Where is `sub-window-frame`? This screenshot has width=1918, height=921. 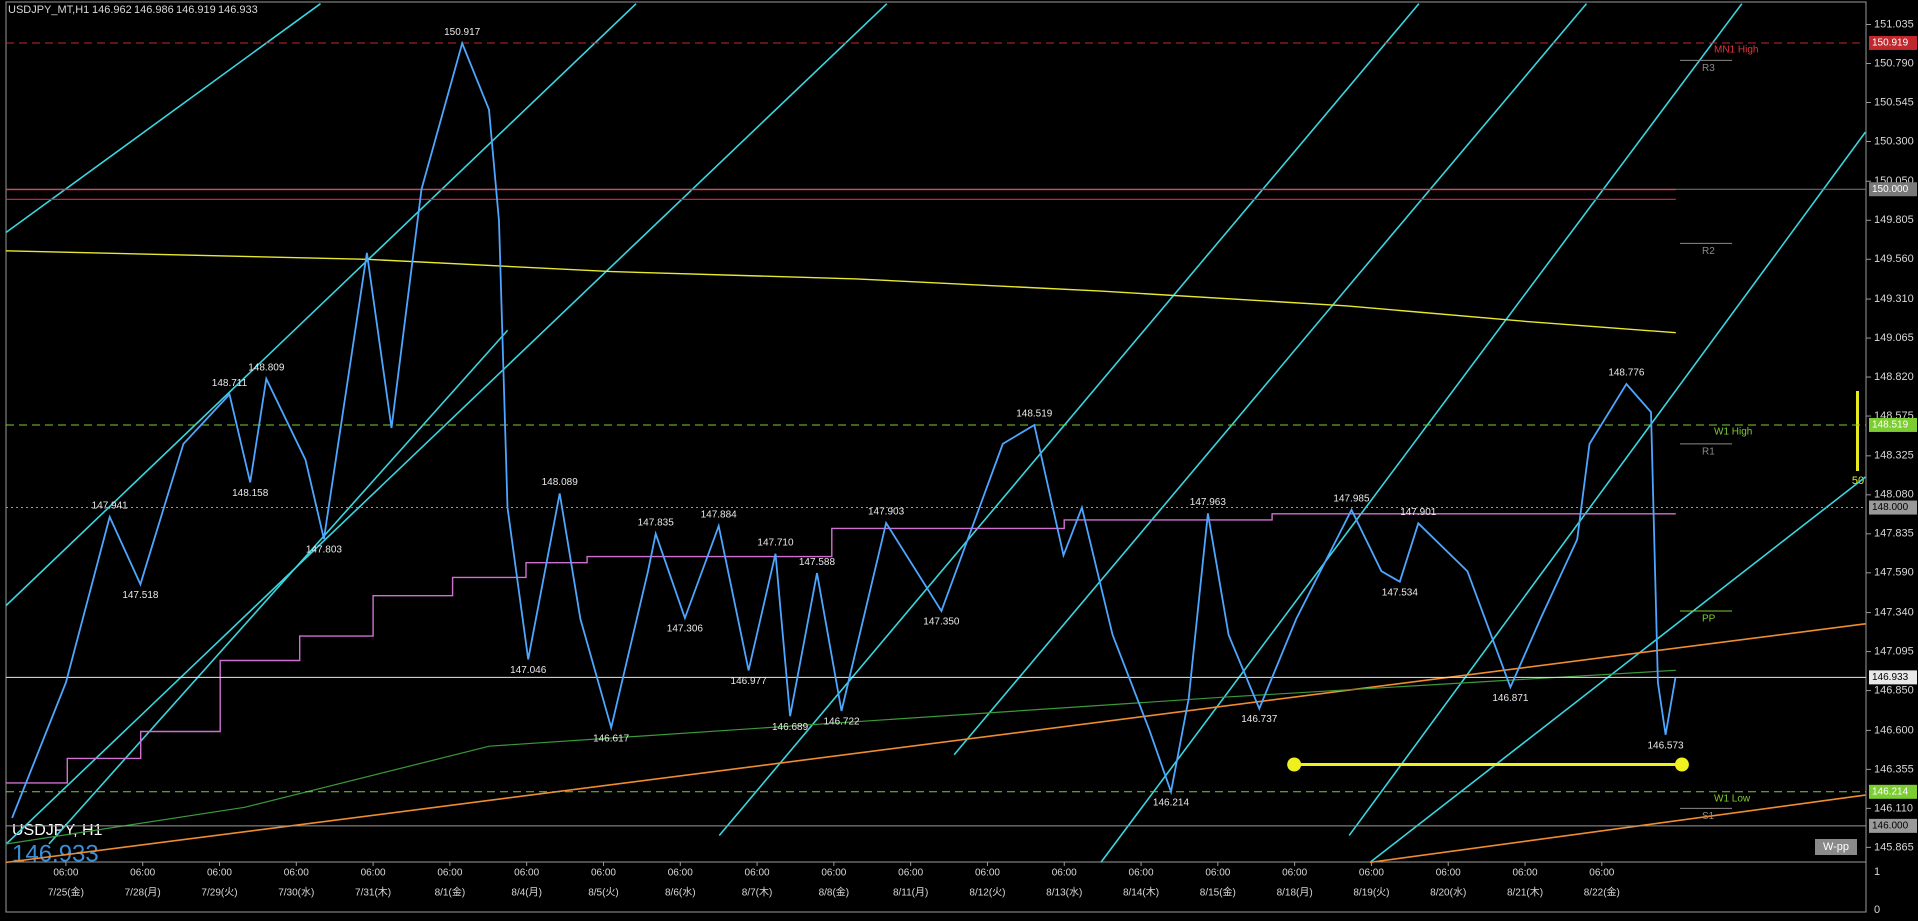 sub-window-frame is located at coordinates (936, 887).